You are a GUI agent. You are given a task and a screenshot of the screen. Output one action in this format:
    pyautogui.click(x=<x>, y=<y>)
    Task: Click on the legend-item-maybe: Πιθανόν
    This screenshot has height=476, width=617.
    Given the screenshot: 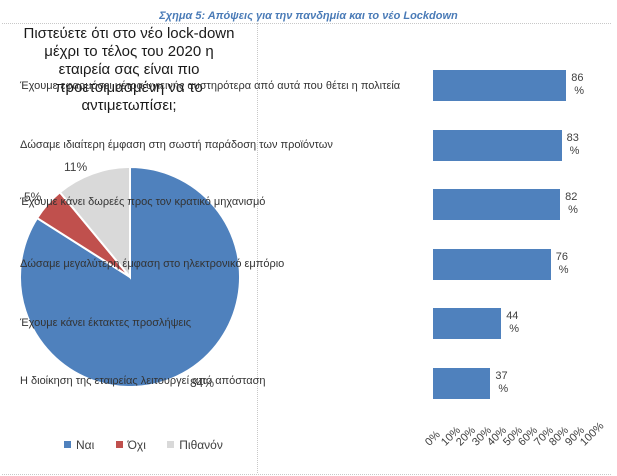 What is the action you would take?
    pyautogui.click(x=195, y=445)
    